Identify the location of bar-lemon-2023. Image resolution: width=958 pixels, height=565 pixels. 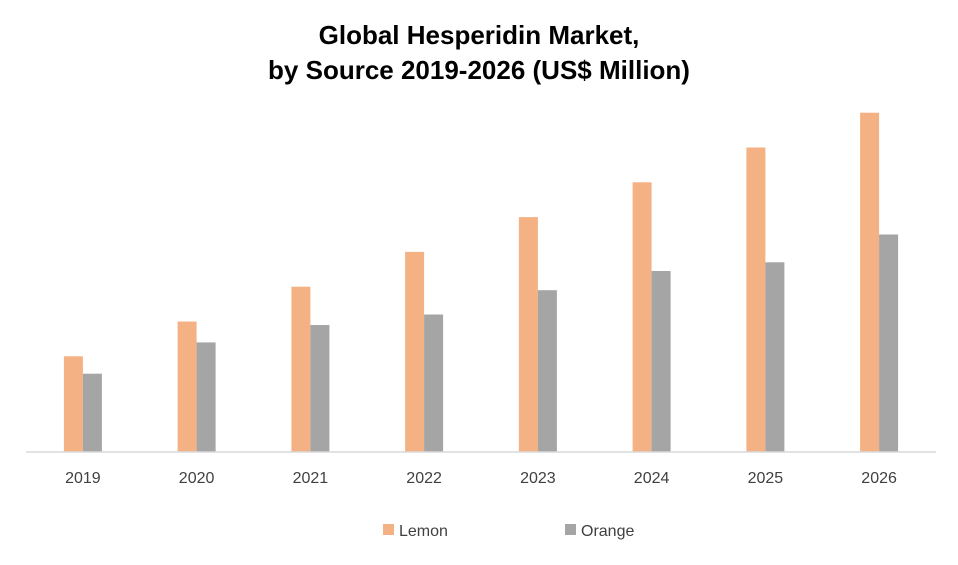
(528, 334).